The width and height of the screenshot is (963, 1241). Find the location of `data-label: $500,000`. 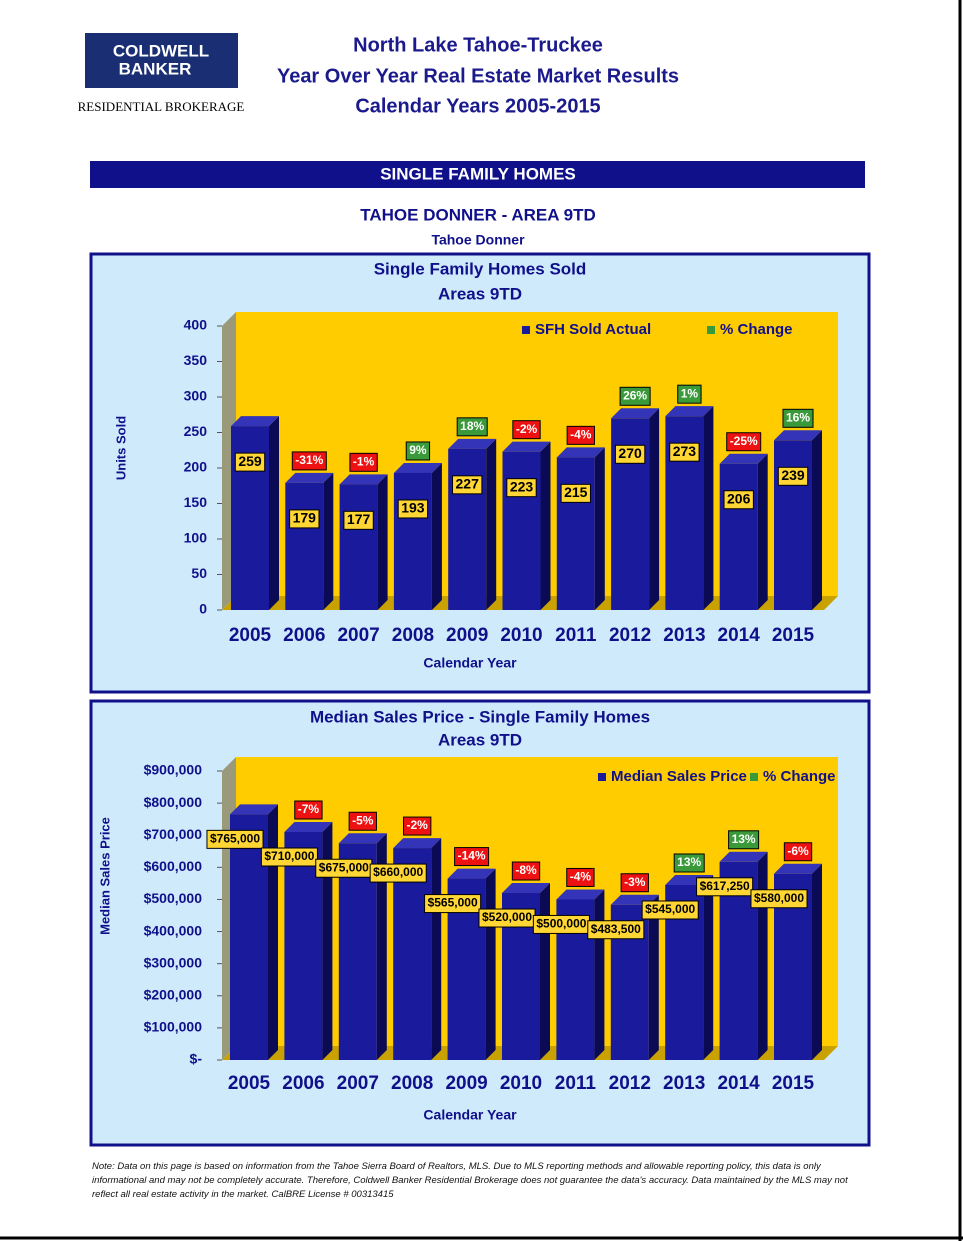

data-label: $500,000 is located at coordinates (561, 924).